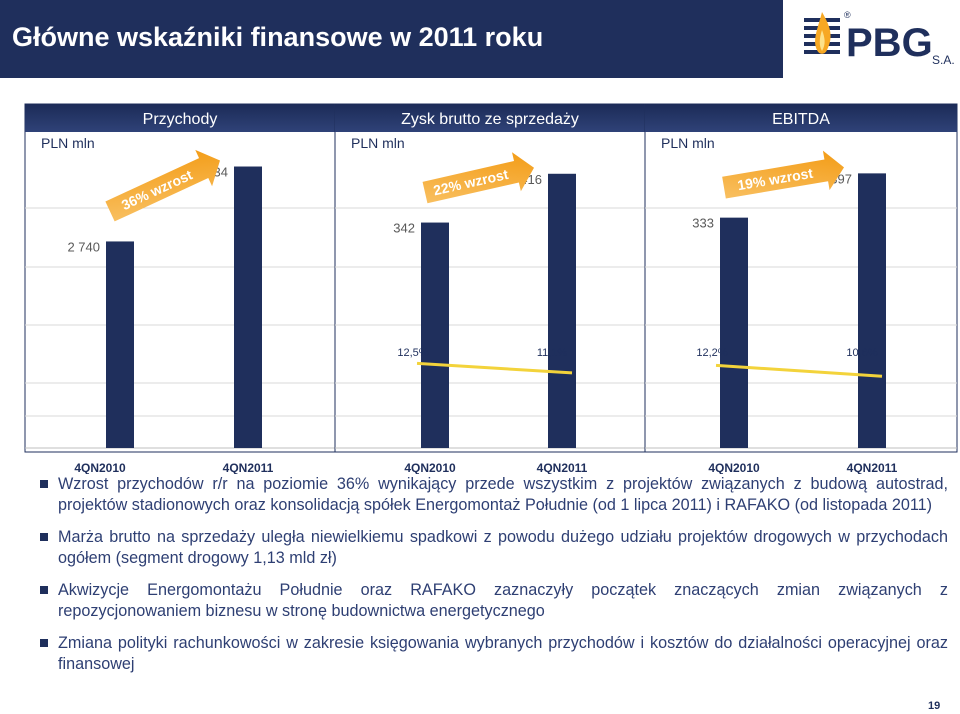 The width and height of the screenshot is (960, 714). What do you see at coordinates (552, 353) in the screenshot?
I see `margin-label: 11,1%` at bounding box center [552, 353].